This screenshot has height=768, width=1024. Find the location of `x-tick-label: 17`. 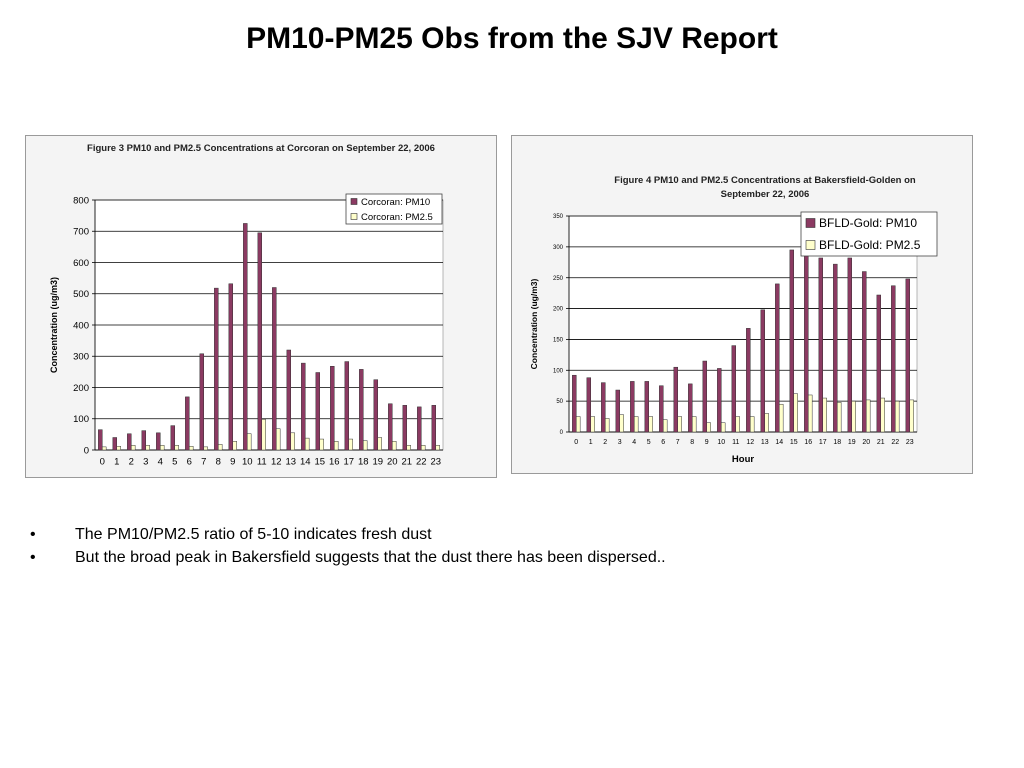

x-tick-label: 17 is located at coordinates (823, 442).